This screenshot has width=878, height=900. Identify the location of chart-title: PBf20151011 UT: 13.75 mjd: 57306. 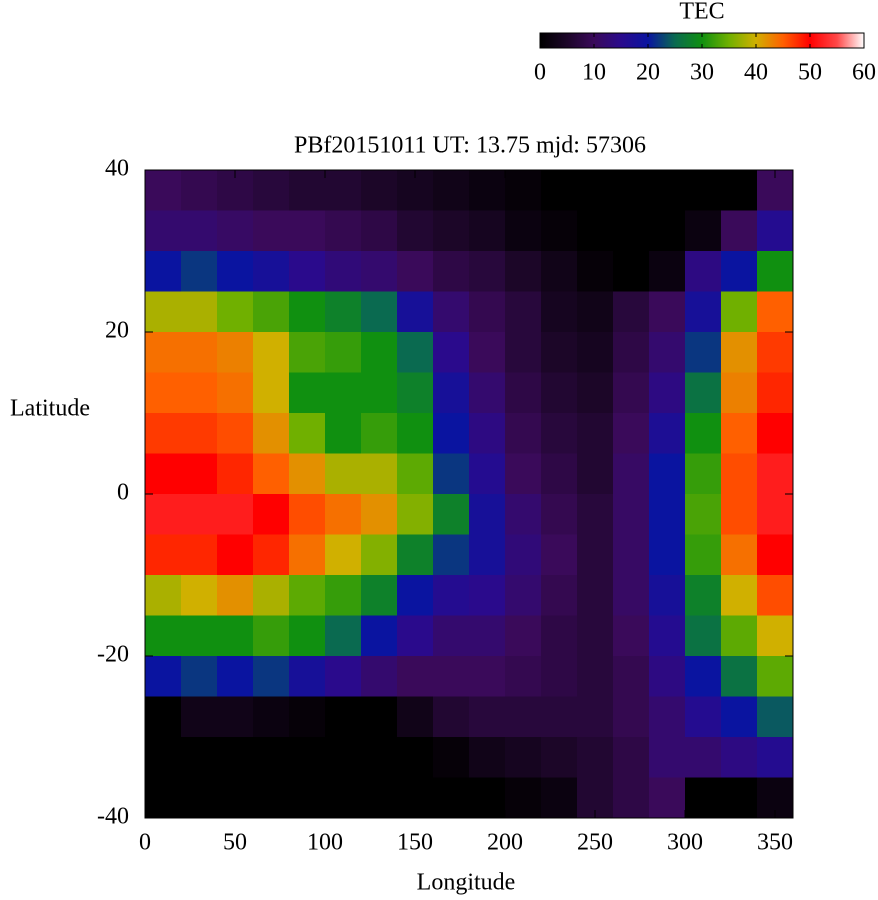
(470, 146).